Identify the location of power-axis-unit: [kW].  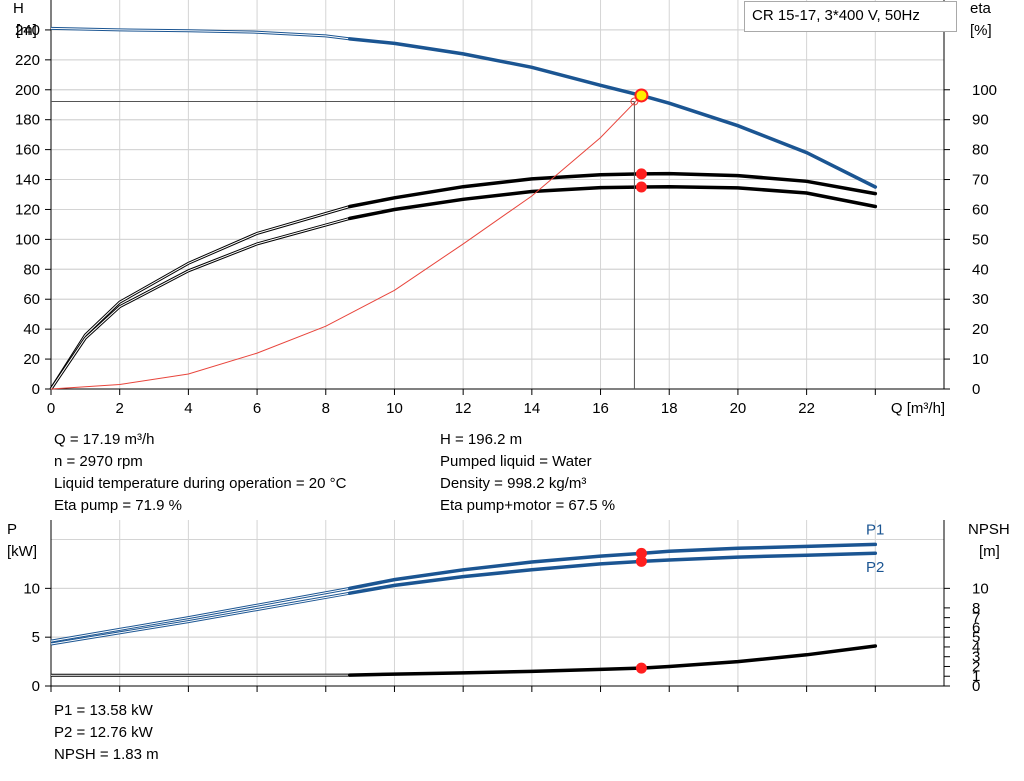
(22, 551).